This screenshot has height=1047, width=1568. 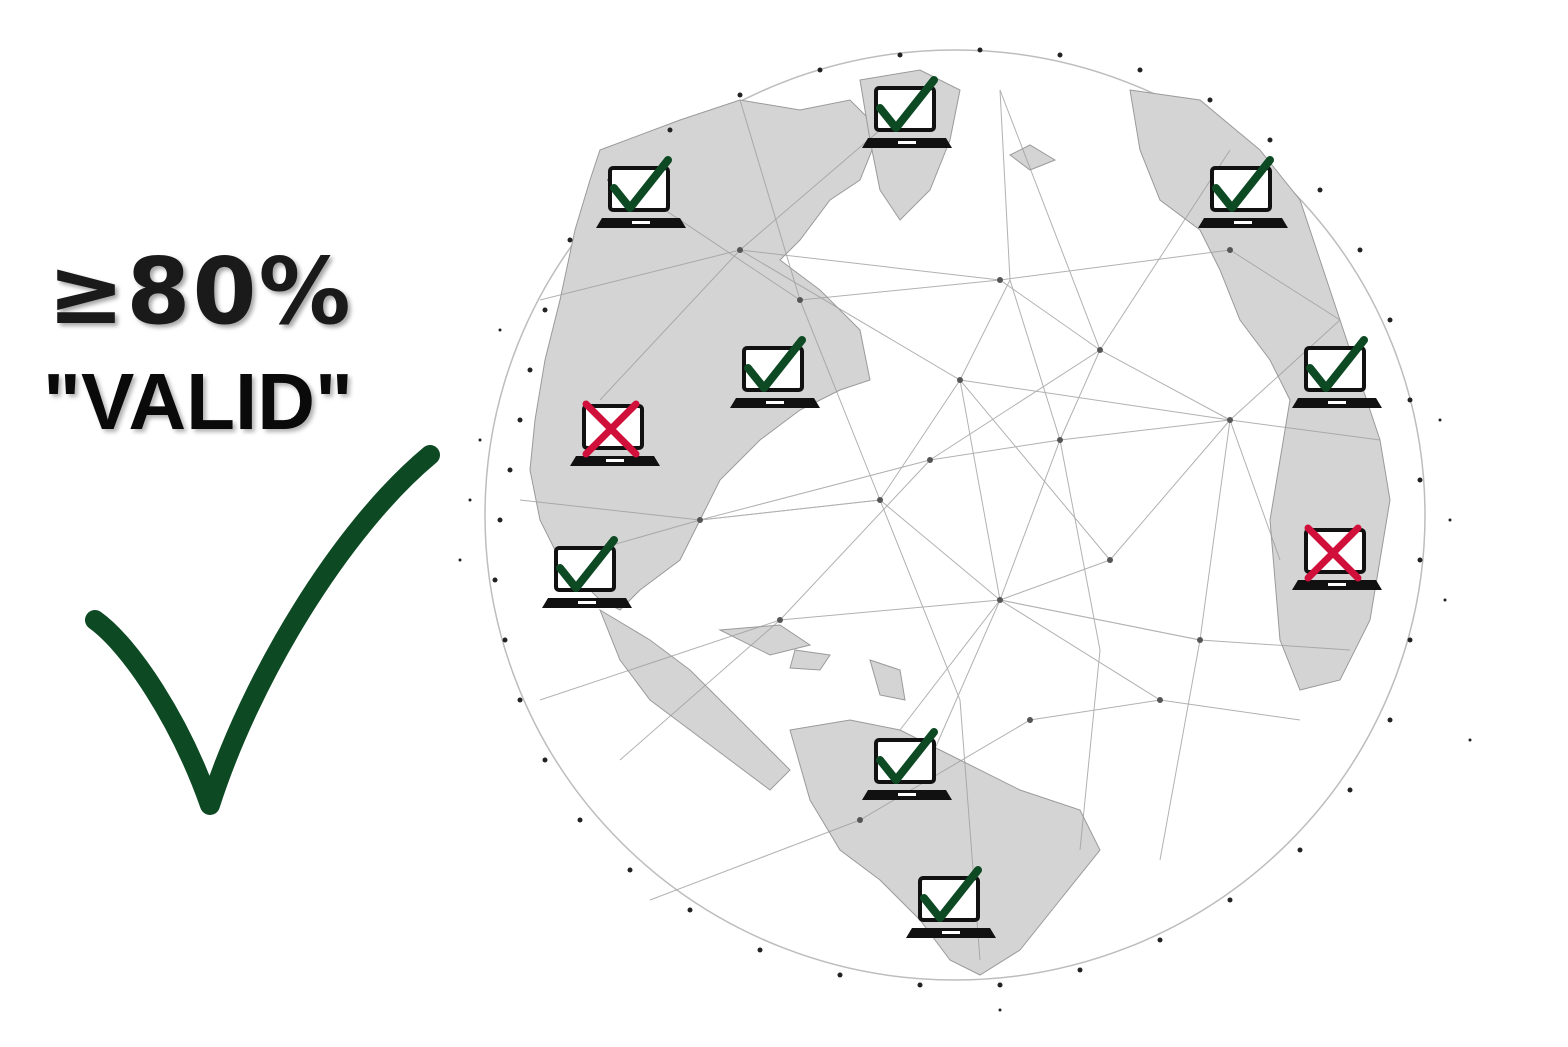 What do you see at coordinates (198, 401) in the screenshot?
I see `verdict-label: "VALID"` at bounding box center [198, 401].